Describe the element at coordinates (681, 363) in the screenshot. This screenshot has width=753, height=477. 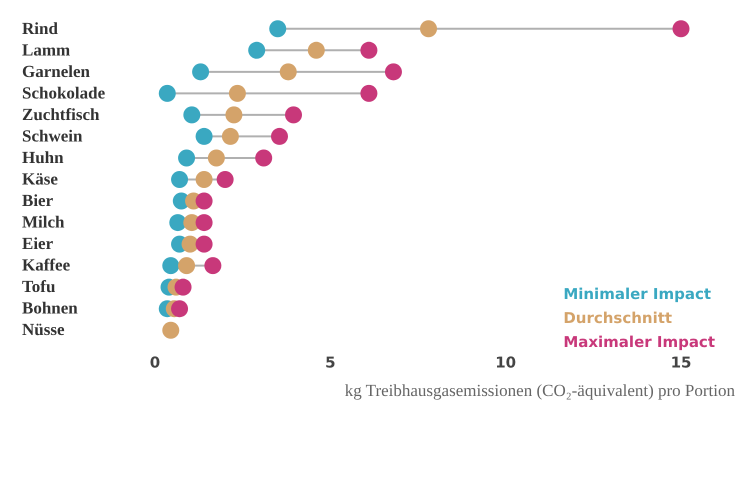
I see `x-tick-label: 15` at that location.